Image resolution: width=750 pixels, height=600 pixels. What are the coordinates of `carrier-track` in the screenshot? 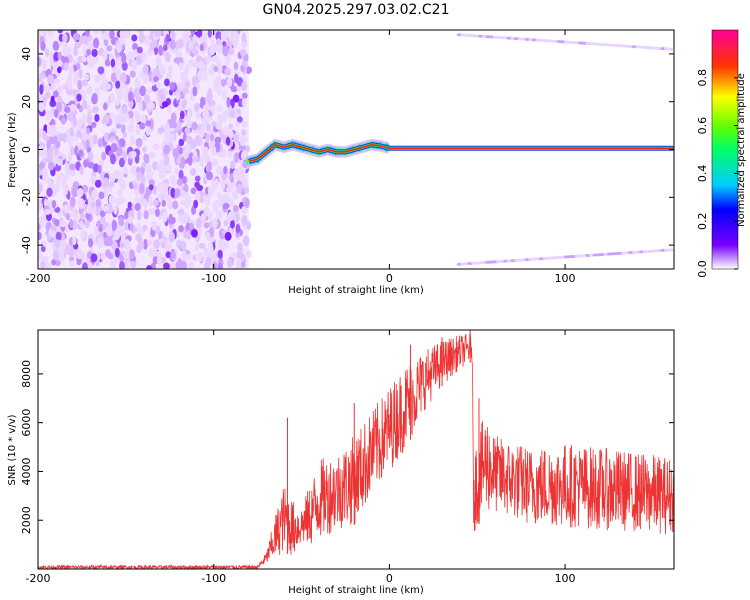 It's located at (459, 153).